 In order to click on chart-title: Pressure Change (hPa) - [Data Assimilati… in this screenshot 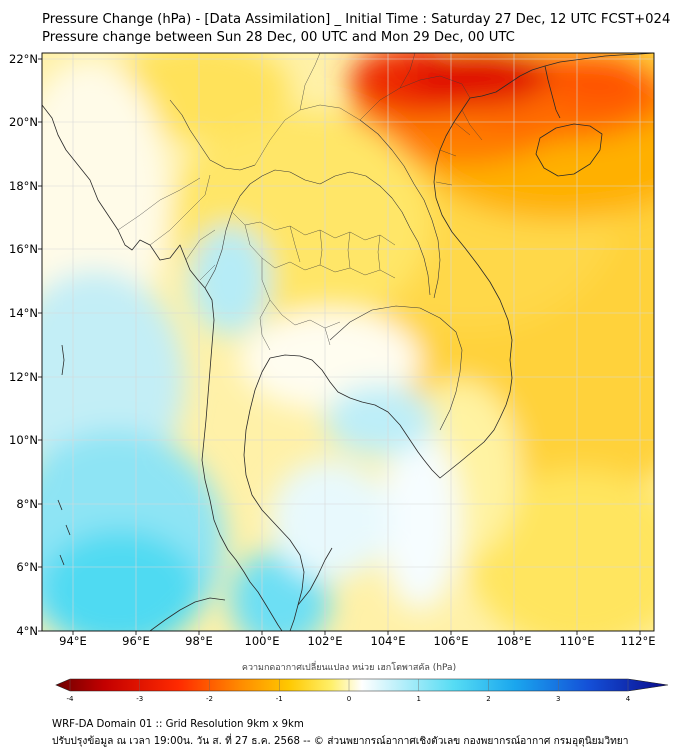, I will do `click(356, 19)`.